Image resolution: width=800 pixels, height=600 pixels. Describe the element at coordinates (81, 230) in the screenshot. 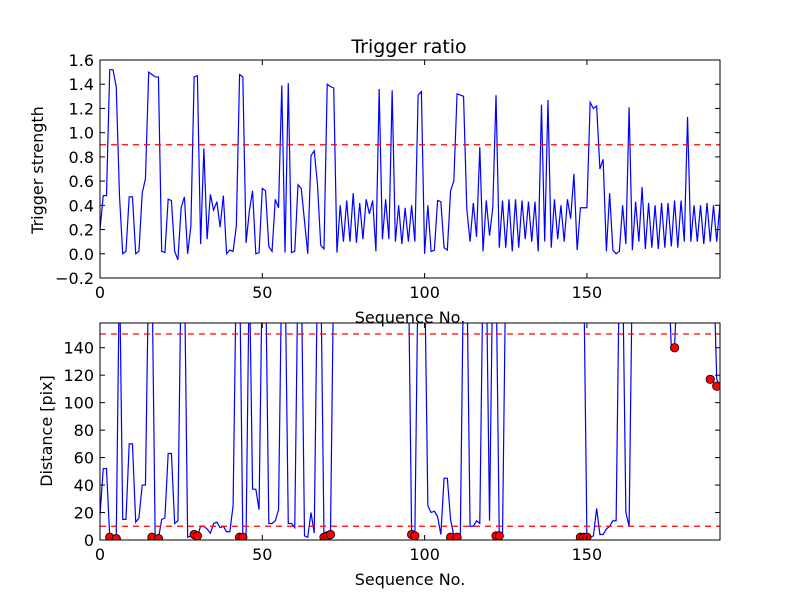

I see `y-tick-label: 0.2` at that location.